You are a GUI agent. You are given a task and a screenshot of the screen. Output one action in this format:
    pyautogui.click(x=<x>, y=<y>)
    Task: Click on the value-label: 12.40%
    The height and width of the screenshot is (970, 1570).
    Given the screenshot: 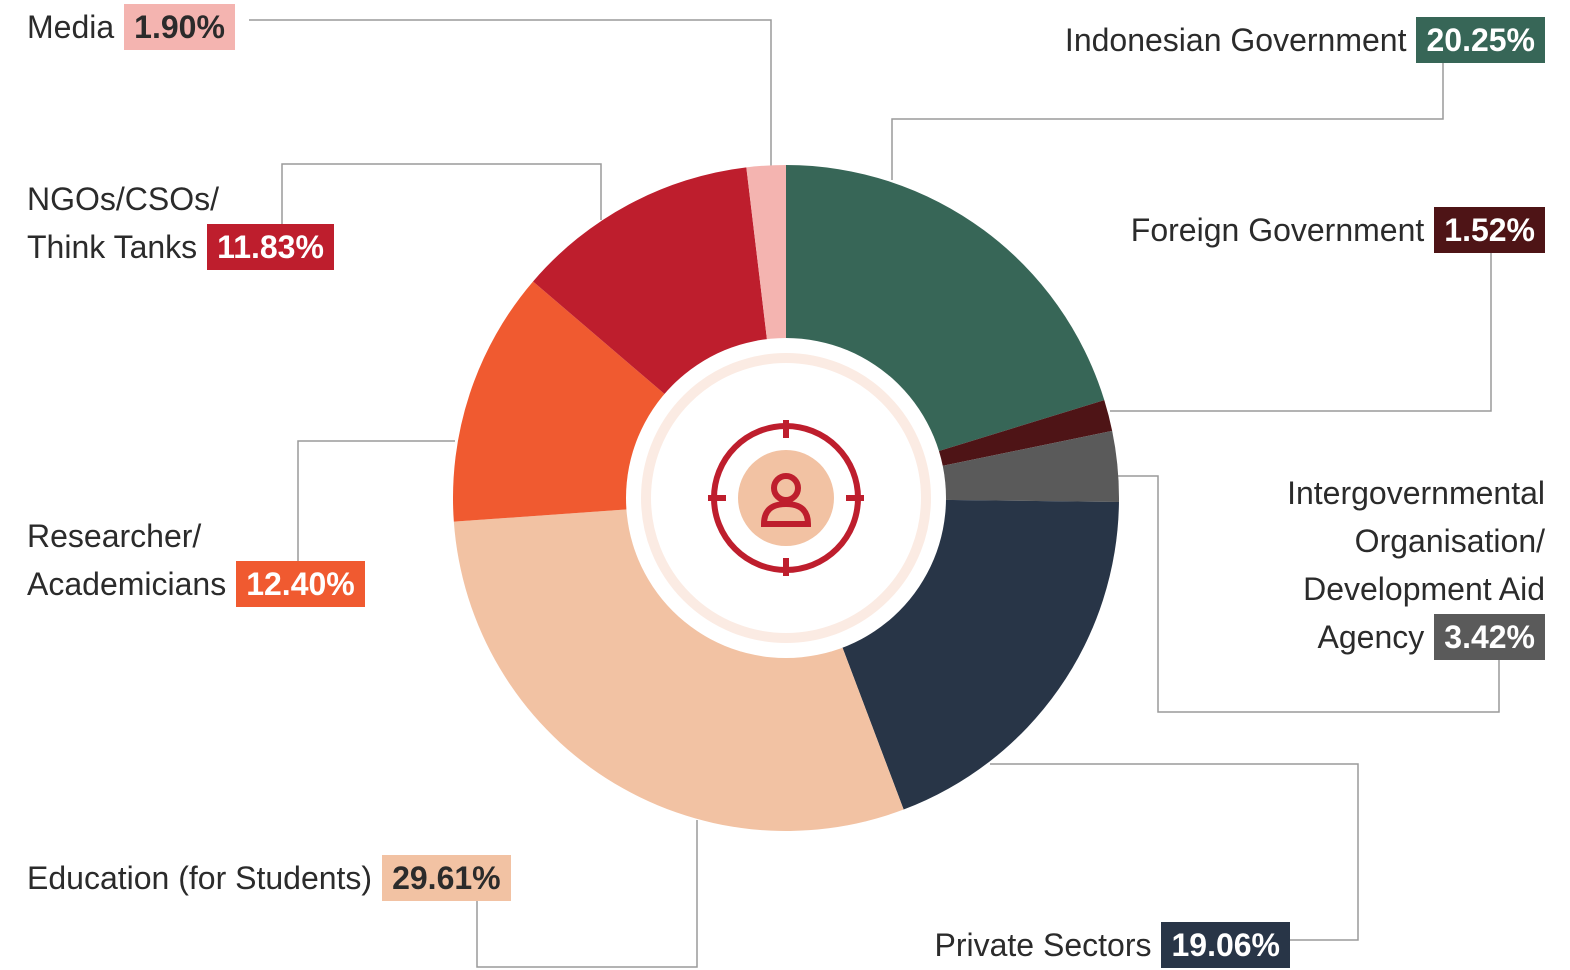 What is the action you would take?
    pyautogui.click(x=300, y=584)
    